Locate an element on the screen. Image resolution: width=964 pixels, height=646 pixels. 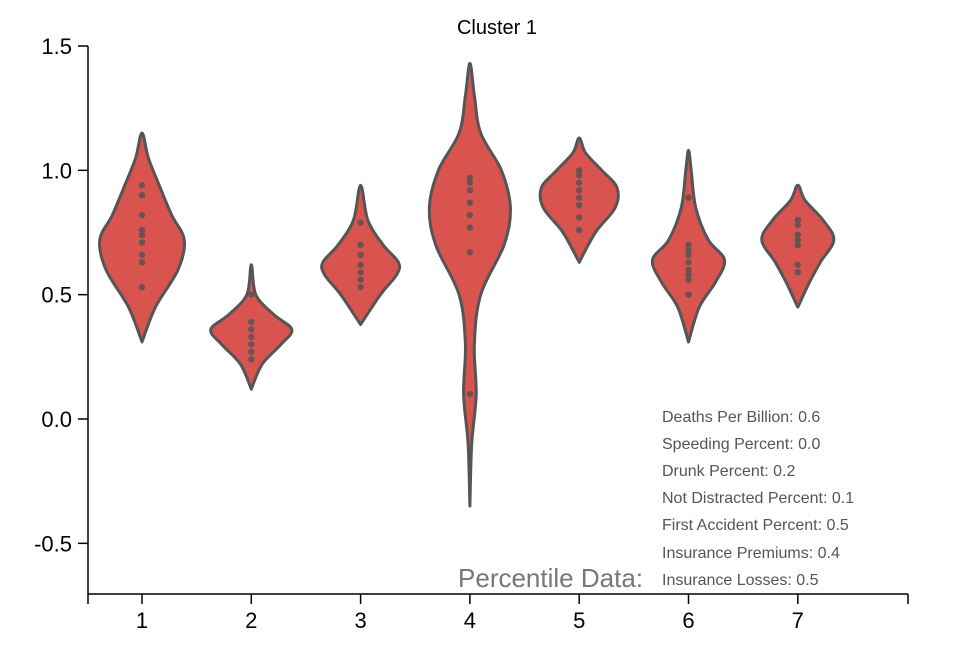
x-tick-label: 6 is located at coordinates (688, 620).